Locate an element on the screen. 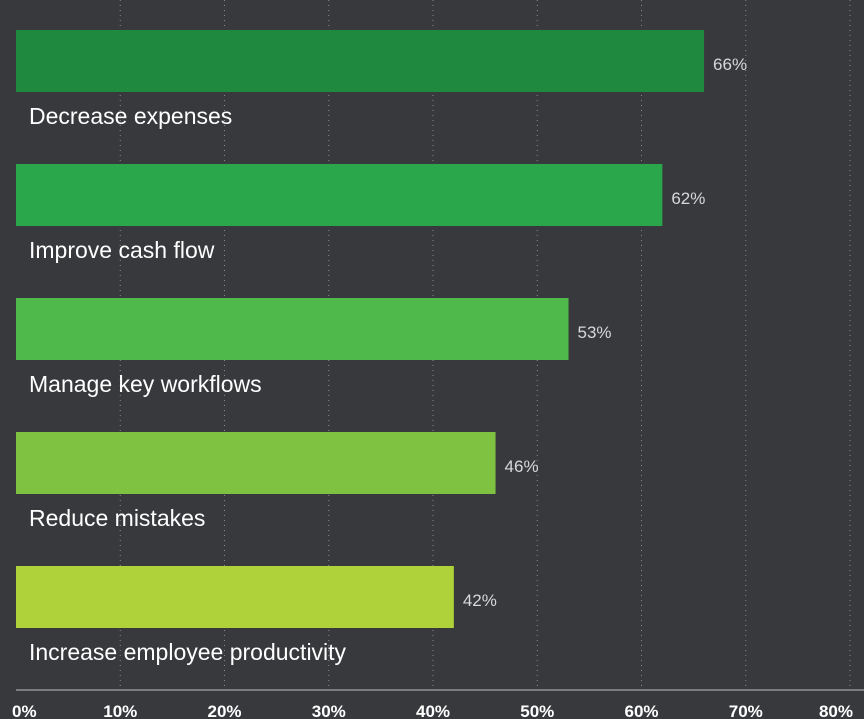  x-tick-label-2: 20% is located at coordinates (224, 710).